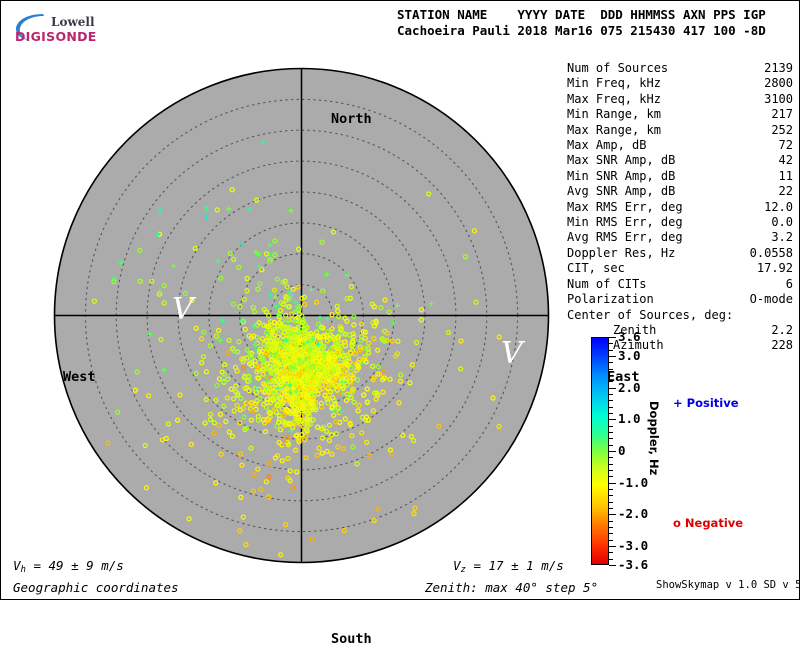 The width and height of the screenshot is (800, 647). I want to click on param-value: 22, so click(785, 191).